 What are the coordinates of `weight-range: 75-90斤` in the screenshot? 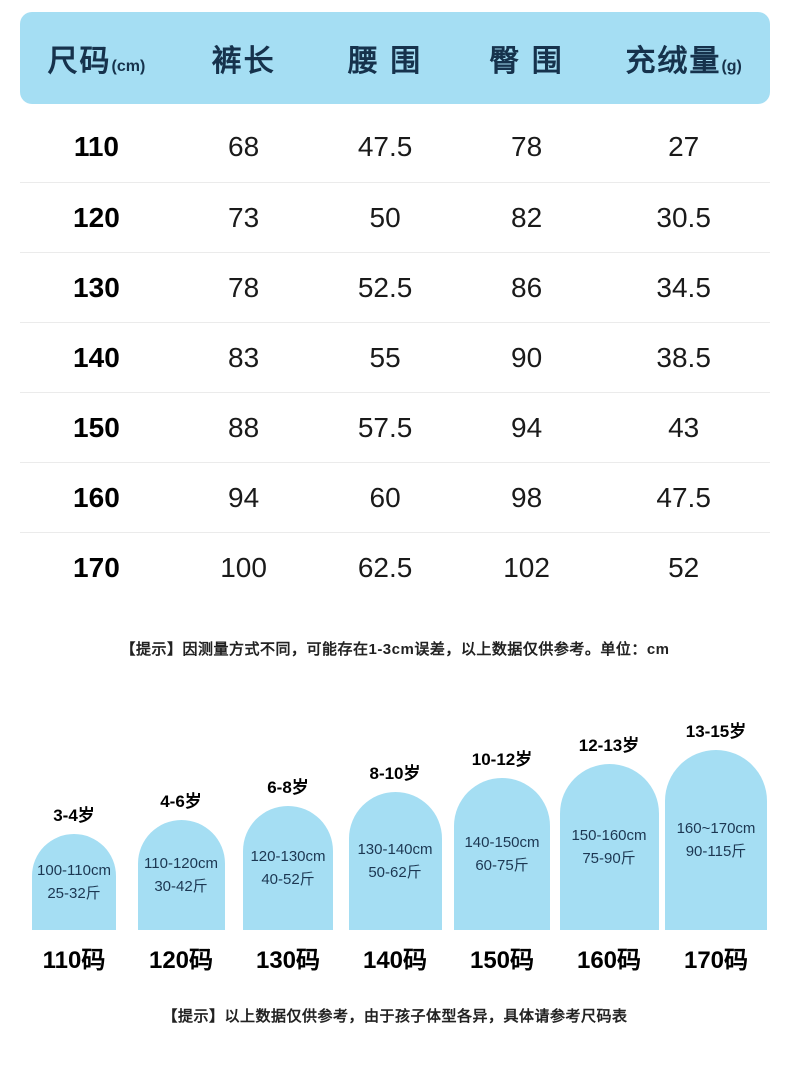 It's located at (609, 858).